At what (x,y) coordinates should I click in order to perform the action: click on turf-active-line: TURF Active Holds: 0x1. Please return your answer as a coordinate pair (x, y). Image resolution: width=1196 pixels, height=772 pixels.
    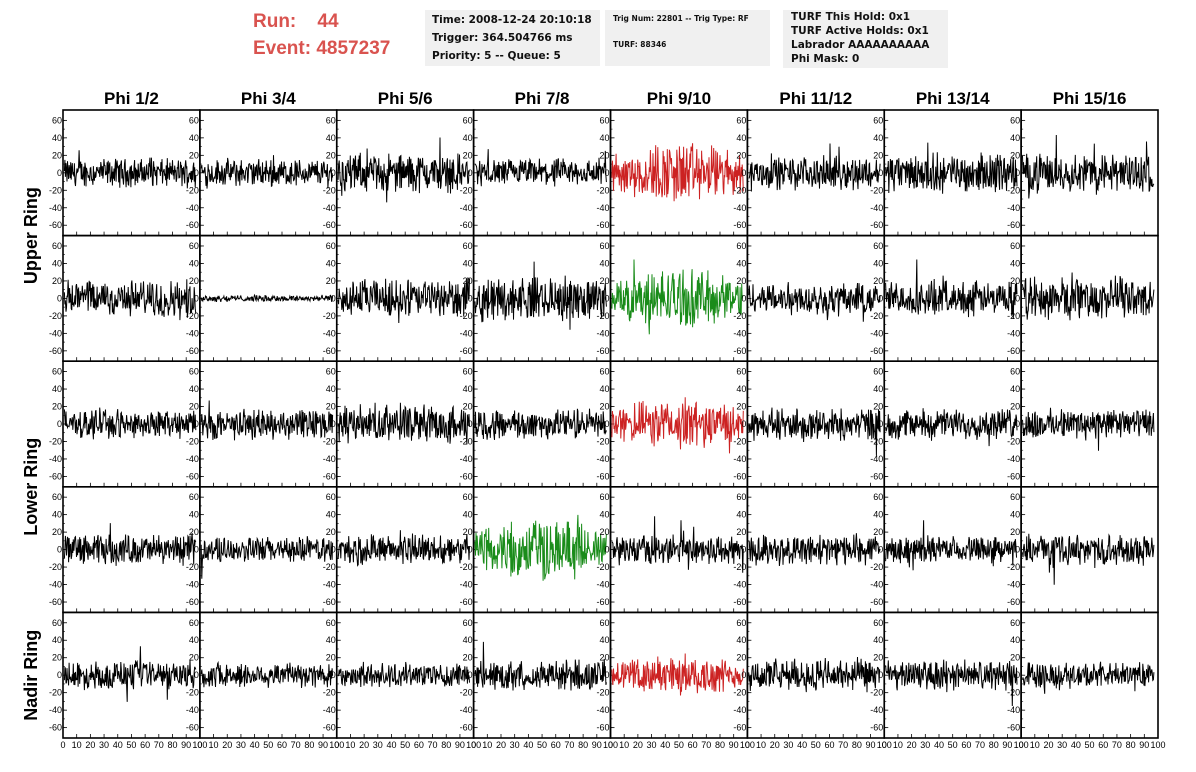
    Looking at the image, I should click on (860, 31).